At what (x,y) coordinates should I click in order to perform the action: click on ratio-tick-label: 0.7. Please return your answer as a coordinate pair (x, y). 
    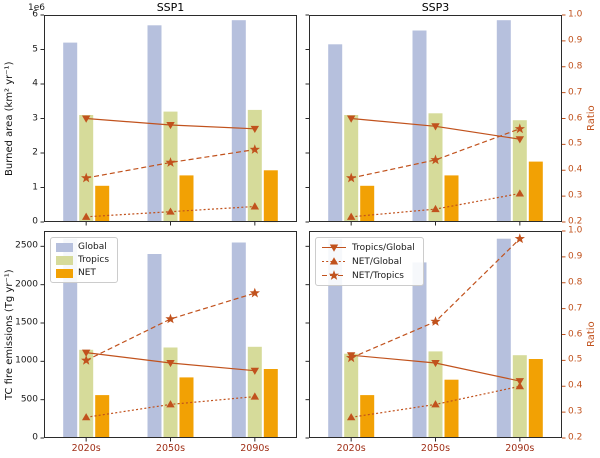
    Looking at the image, I should click on (575, 92).